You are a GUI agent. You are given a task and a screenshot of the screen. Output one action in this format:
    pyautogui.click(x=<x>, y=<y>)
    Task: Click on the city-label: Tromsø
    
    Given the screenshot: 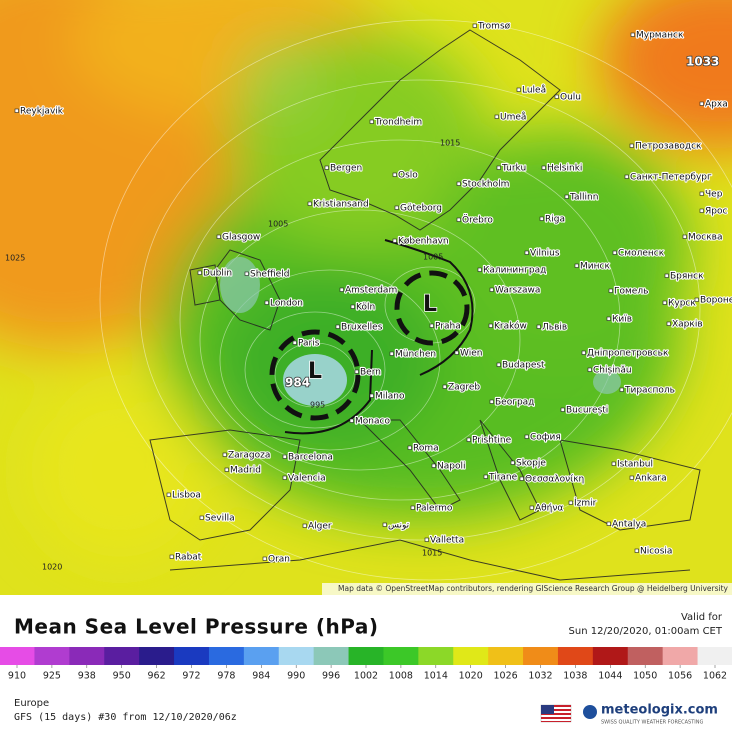 What is the action you would take?
    pyautogui.click(x=494, y=27)
    